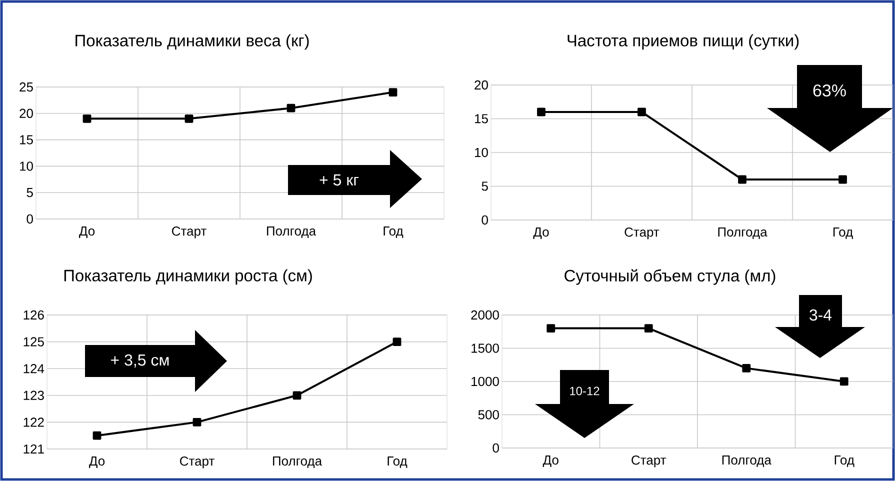 The width and height of the screenshot is (895, 481). I want to click on chart-title: Показатель динамики роста (см), so click(188, 277).